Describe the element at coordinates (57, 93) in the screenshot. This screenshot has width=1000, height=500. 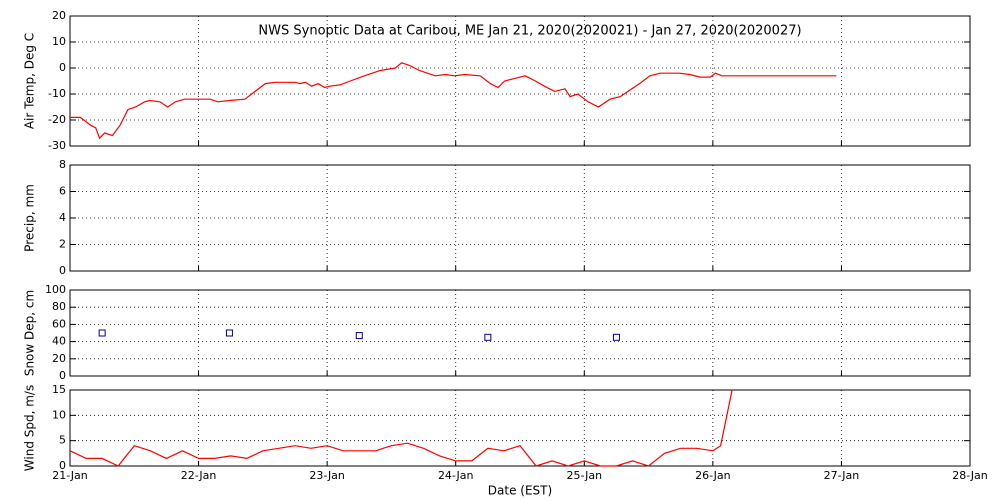
I see `y-tick-label: -10` at that location.